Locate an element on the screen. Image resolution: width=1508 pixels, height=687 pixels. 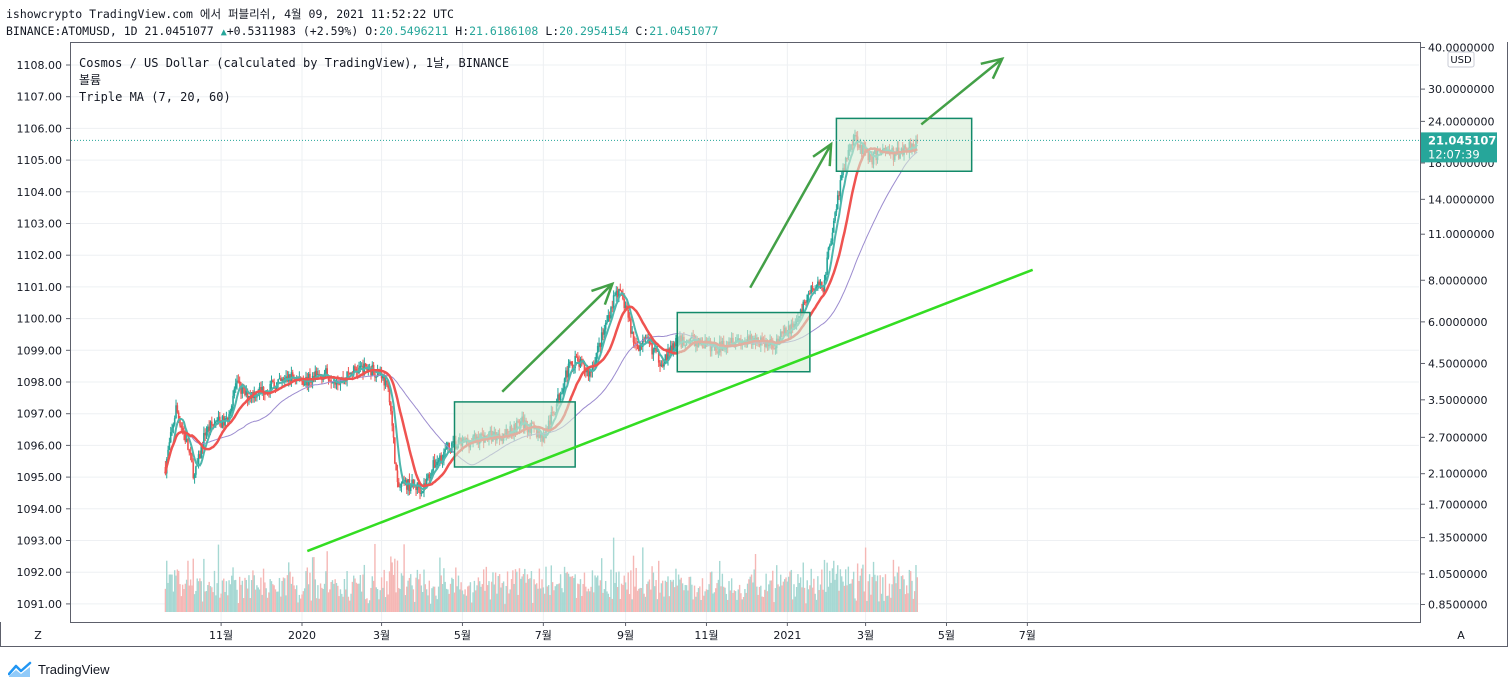
auto-scale-button: A is located at coordinates (1461, 635).